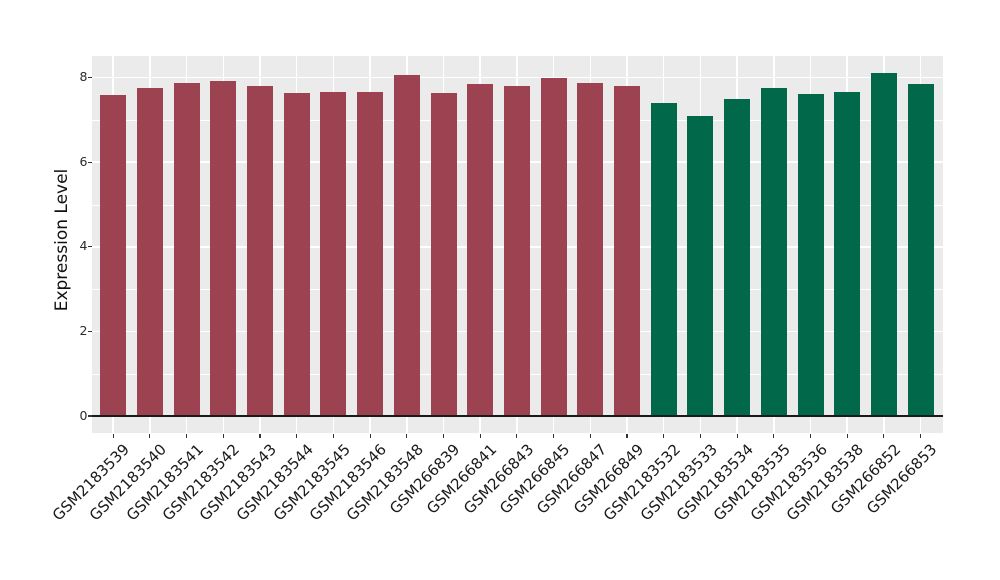 This screenshot has width=1000, height=580. Describe the element at coordinates (187, 435) in the screenshot. I see `x-tick-mark-GSM2183541` at that location.